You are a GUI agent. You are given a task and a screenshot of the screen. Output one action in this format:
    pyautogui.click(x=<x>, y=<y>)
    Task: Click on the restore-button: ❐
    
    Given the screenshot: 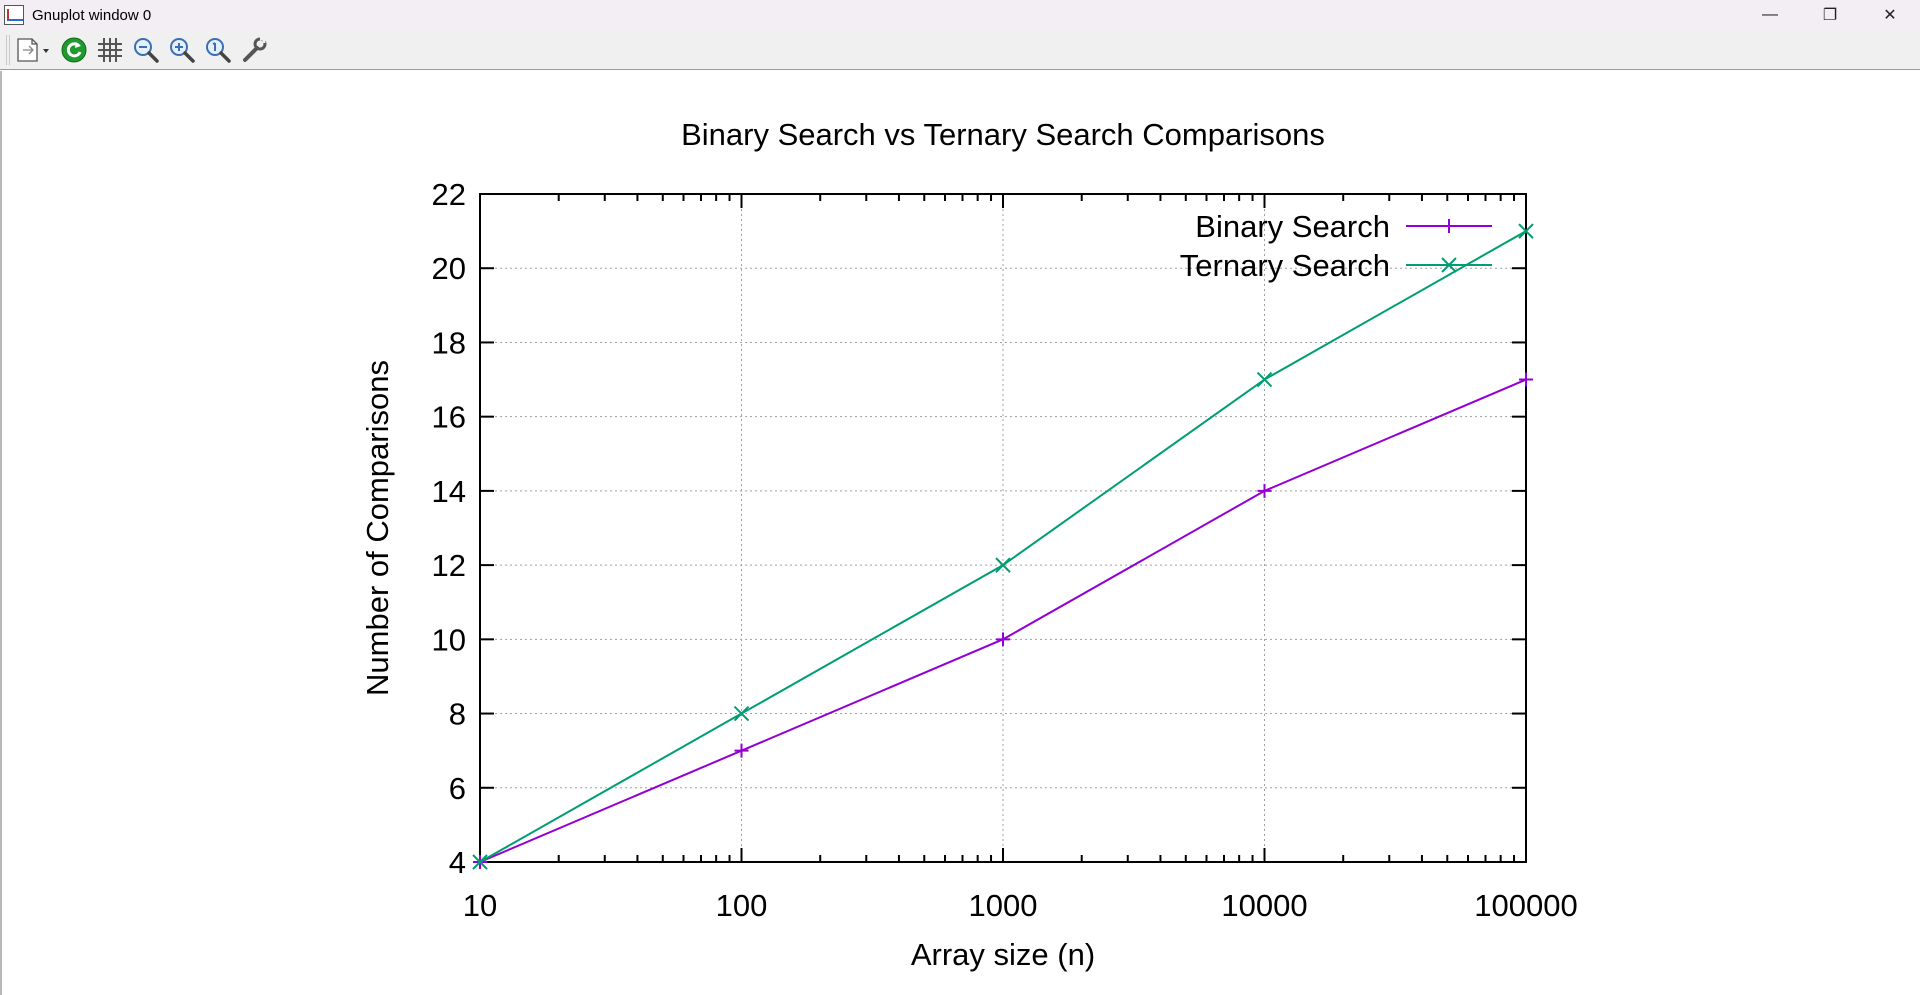 What is the action you would take?
    pyautogui.click(x=1830, y=15)
    